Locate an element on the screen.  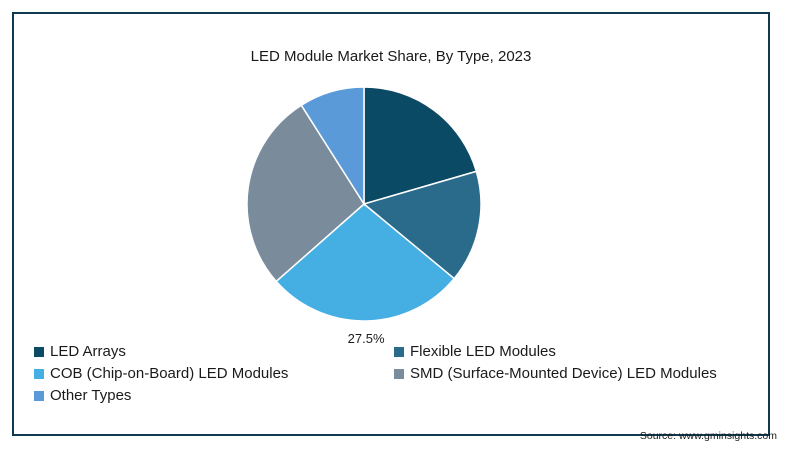
legend-item-other-types: Other Types is located at coordinates (214, 395).